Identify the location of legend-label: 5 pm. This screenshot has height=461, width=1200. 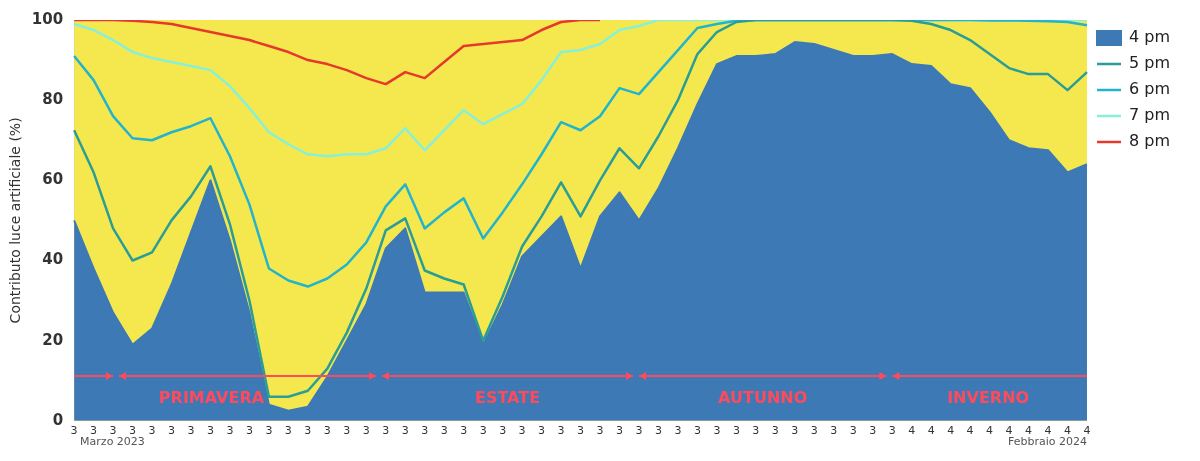
(1149, 63).